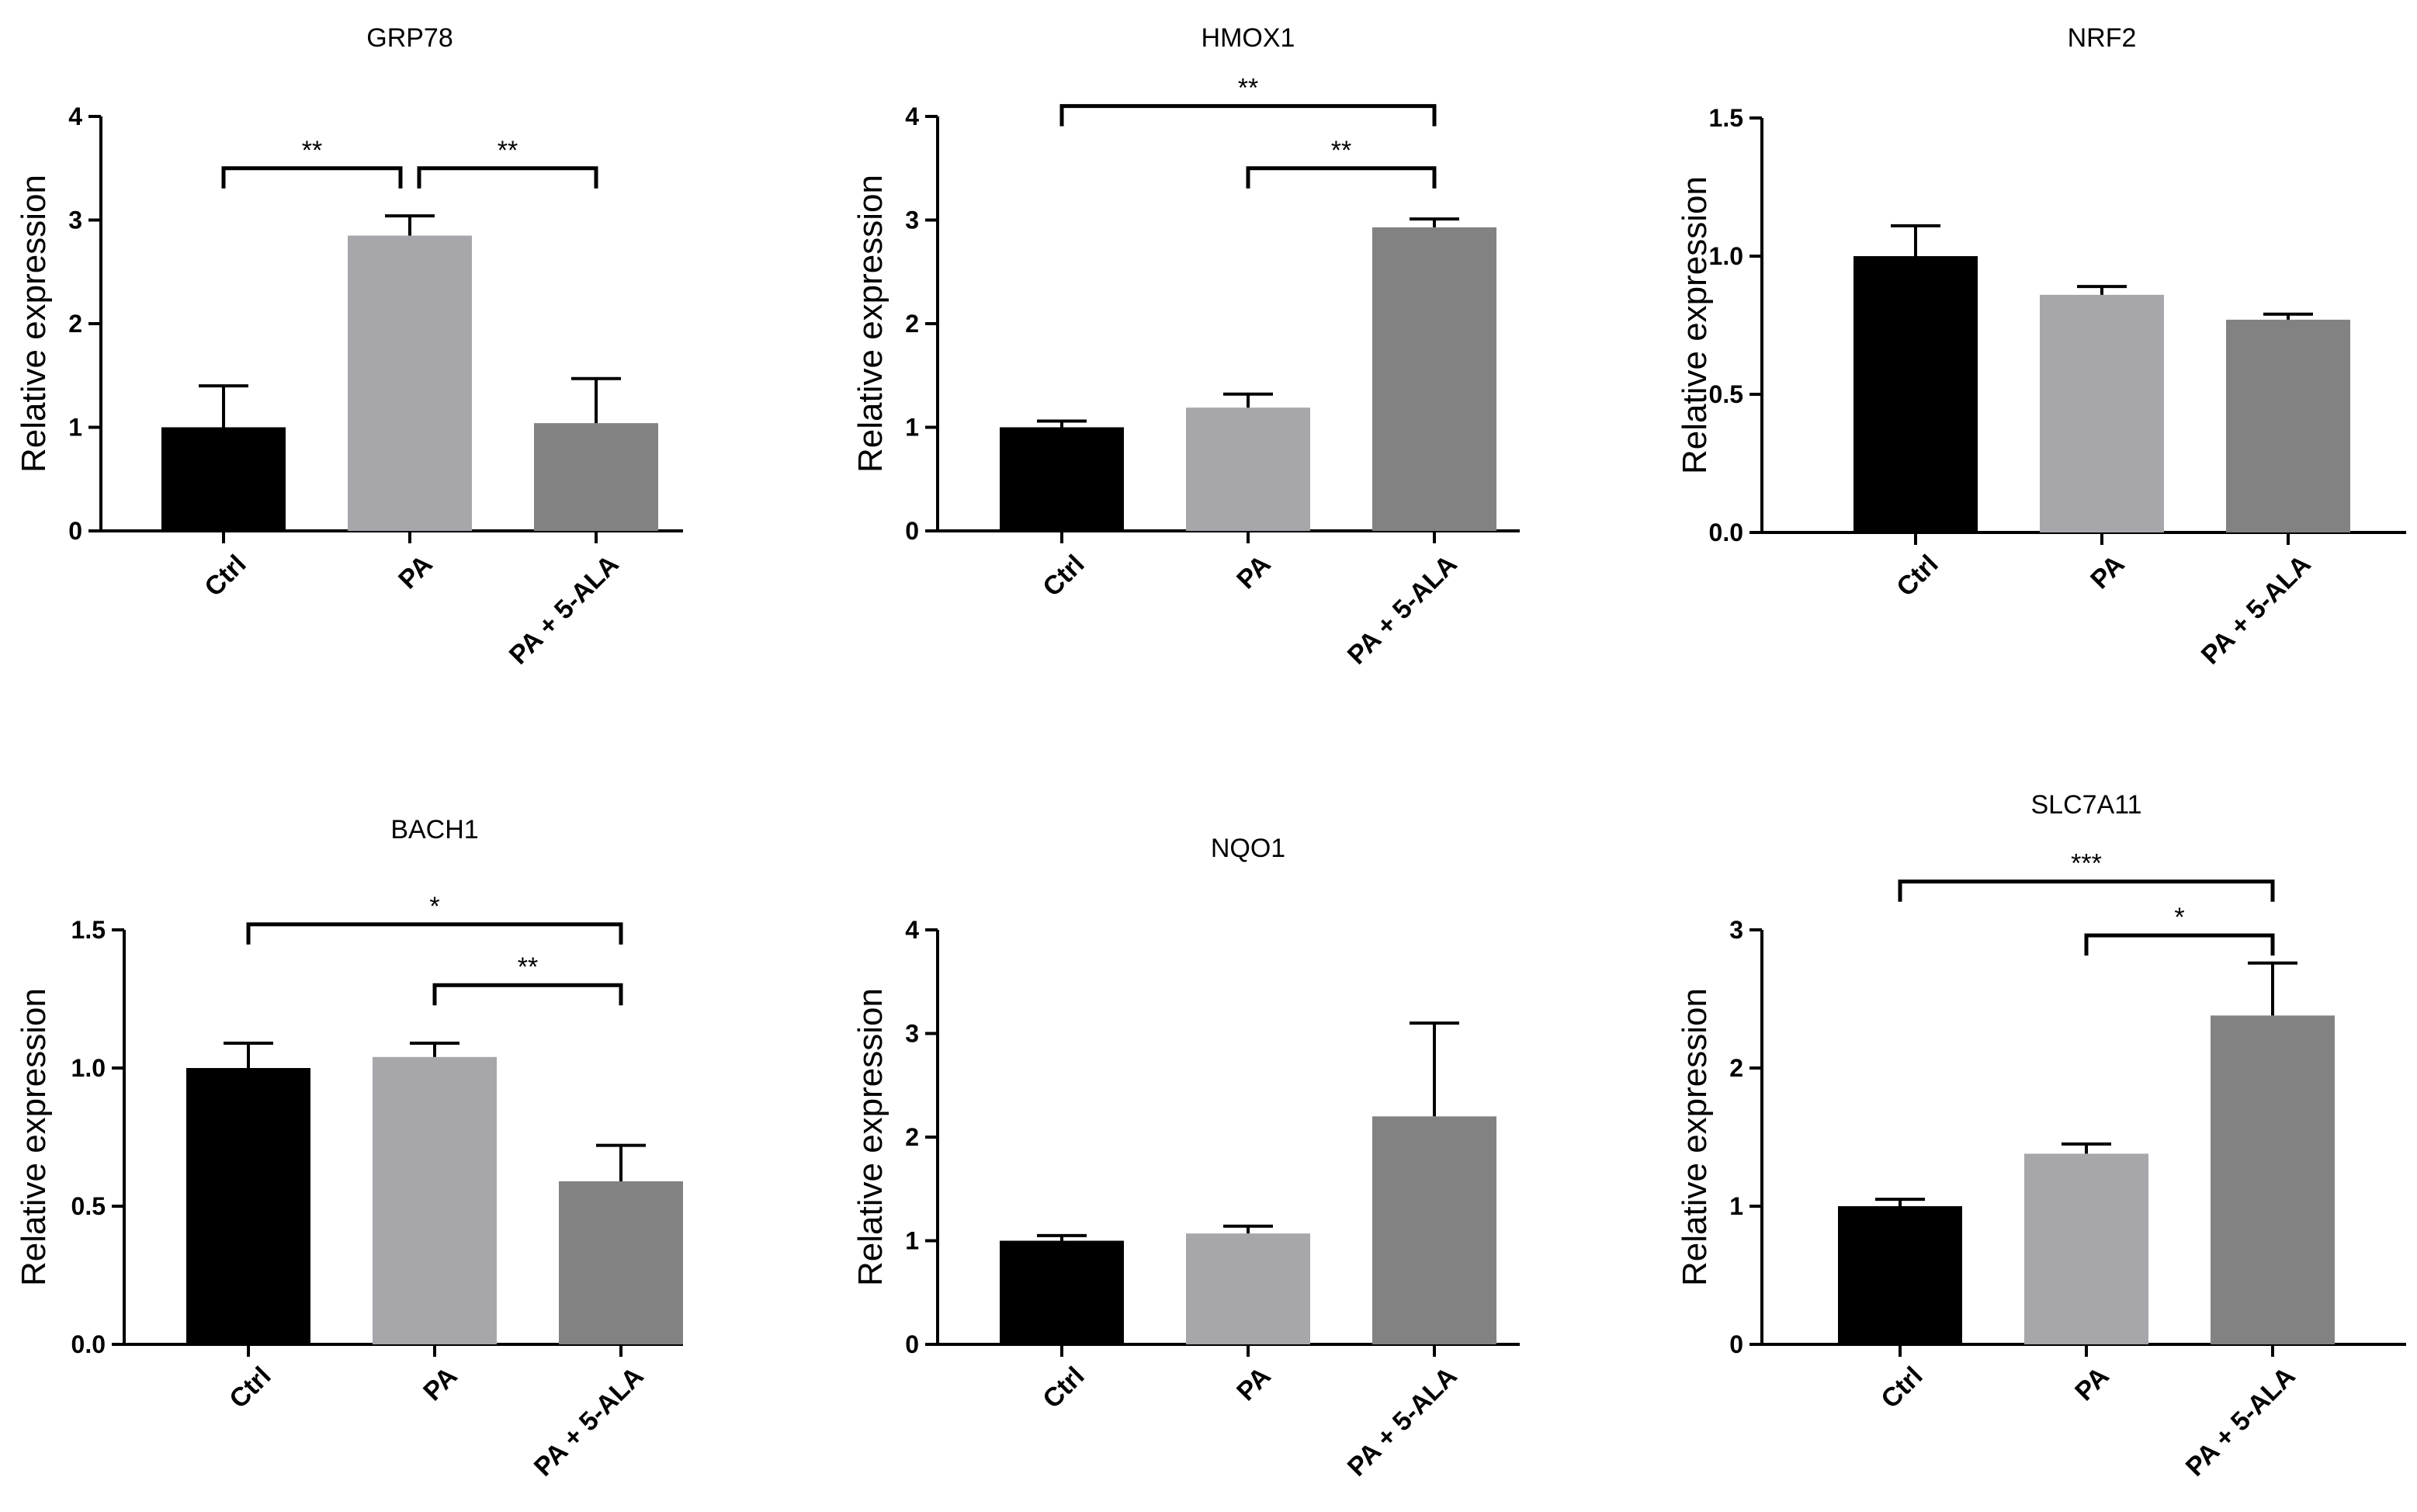  What do you see at coordinates (2102, 38) in the screenshot?
I see `chart-title: NRF2` at bounding box center [2102, 38].